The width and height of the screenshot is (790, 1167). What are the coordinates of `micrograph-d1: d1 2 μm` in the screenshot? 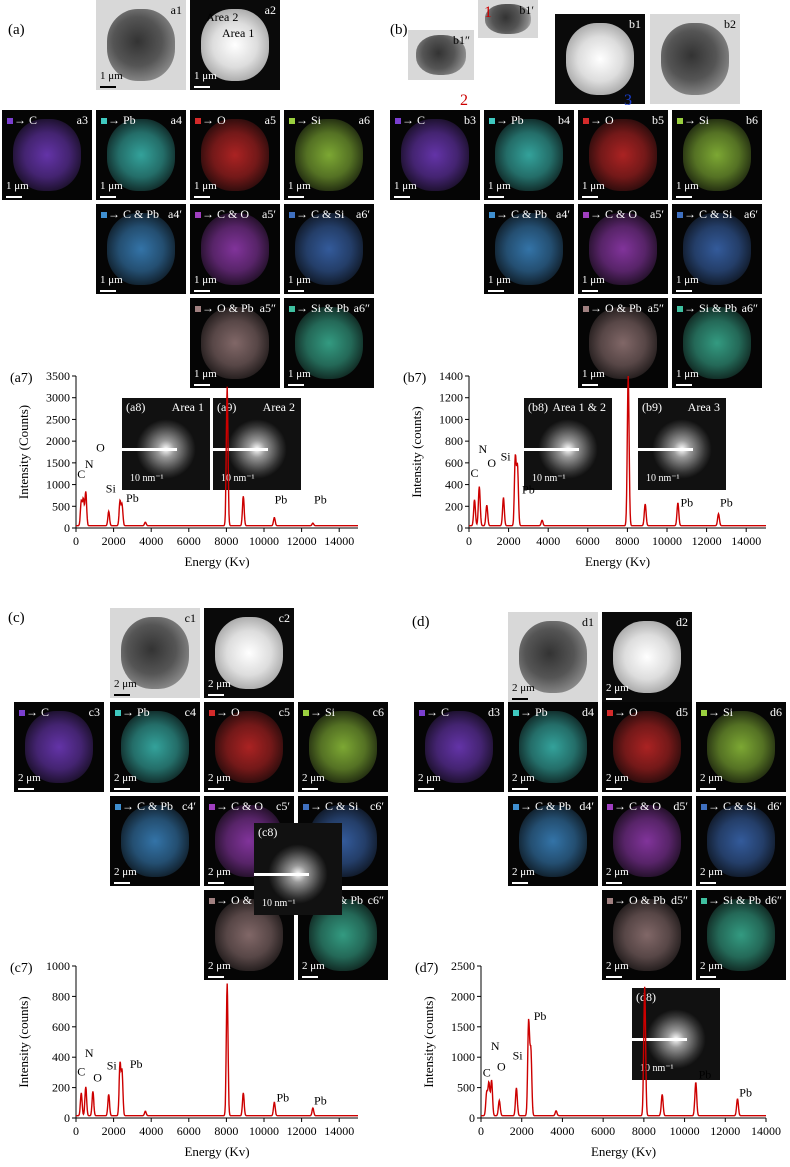 It's located at (553, 657).